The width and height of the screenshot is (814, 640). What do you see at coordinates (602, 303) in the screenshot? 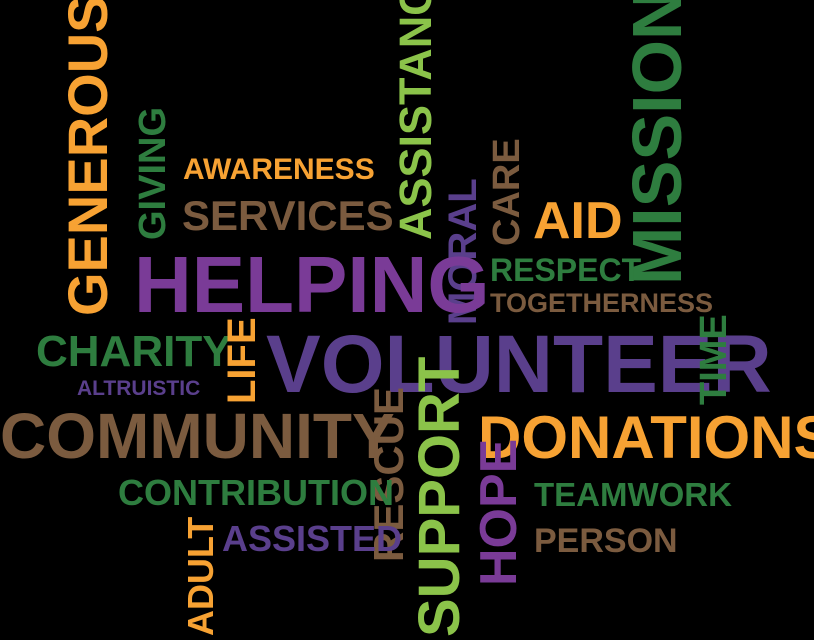
I see `word-togetherness: TOGETHERNESS` at bounding box center [602, 303].